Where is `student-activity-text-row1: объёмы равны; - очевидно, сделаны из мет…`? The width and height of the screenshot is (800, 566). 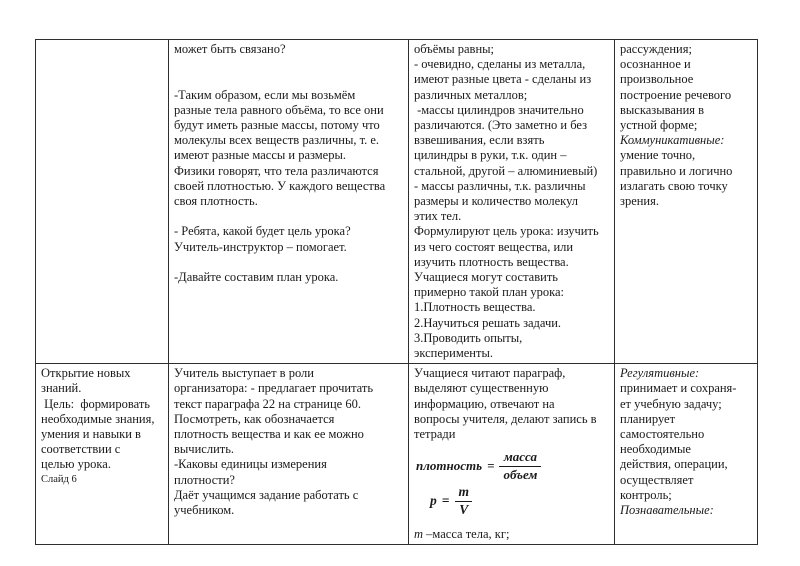
student-activity-text-row1: объёмы равны; - очевидно, сделаны из мет… is located at coordinates (506, 201).